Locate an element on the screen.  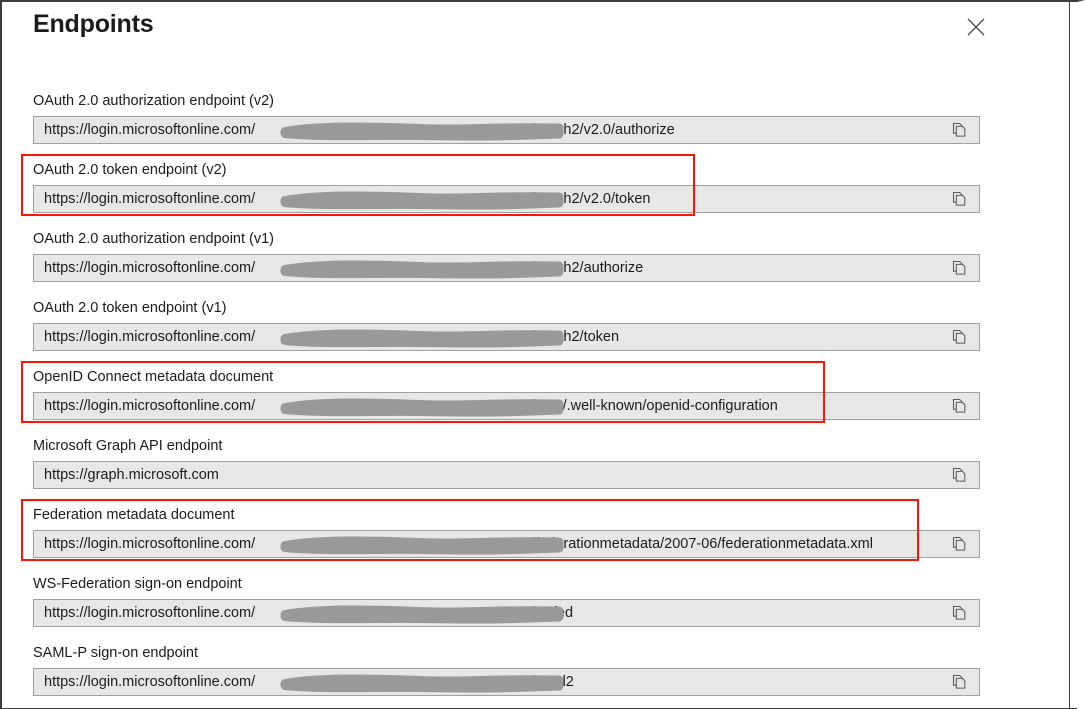
endpoint-url-suffix: /v2.0/.well-known/openid-configuration is located at coordinates (654, 406).